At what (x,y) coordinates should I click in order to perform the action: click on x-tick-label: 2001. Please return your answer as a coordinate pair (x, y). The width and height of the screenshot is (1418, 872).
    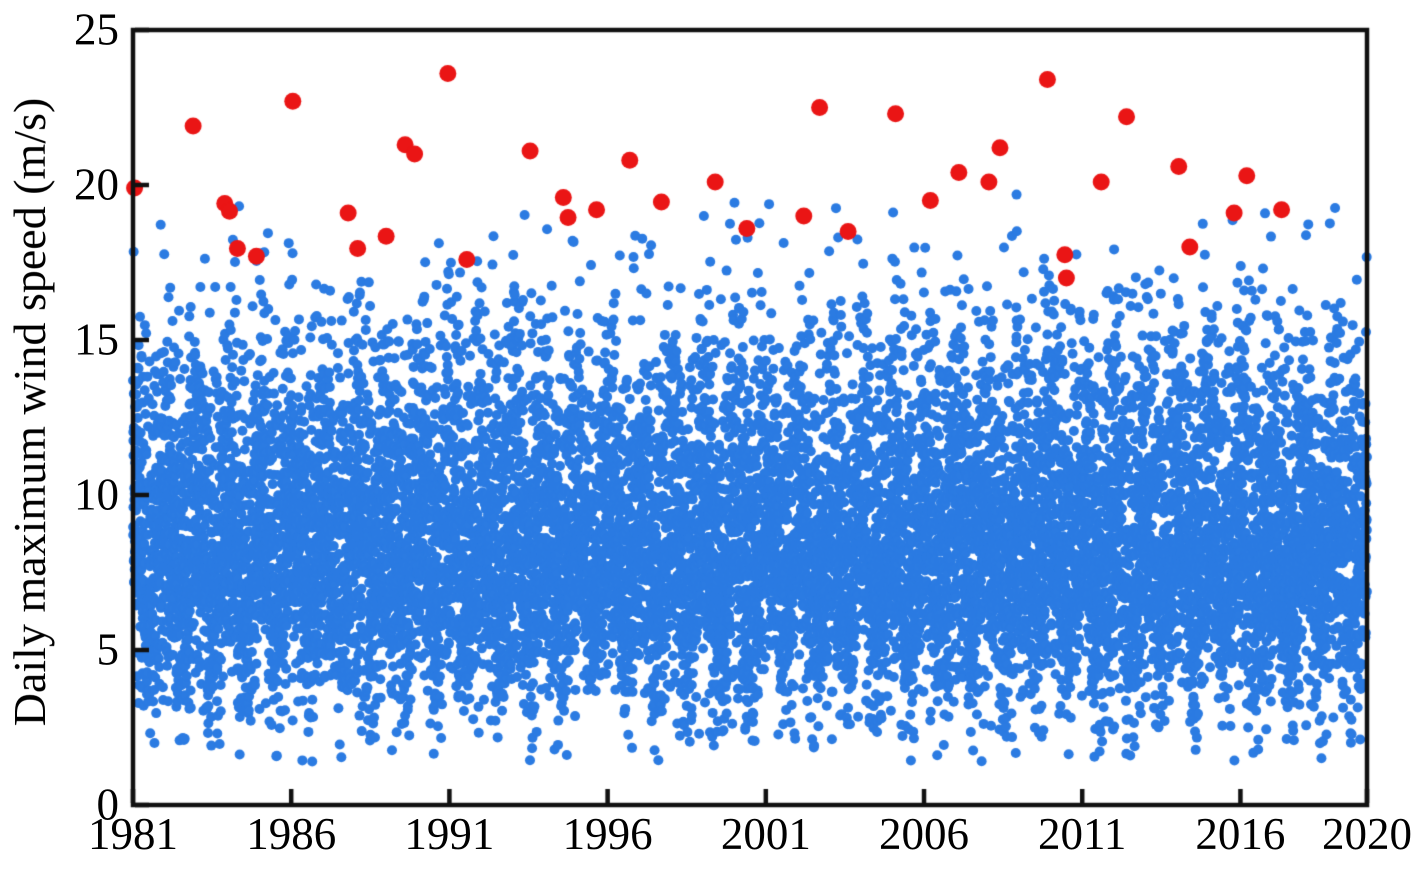
    Looking at the image, I should click on (765, 834).